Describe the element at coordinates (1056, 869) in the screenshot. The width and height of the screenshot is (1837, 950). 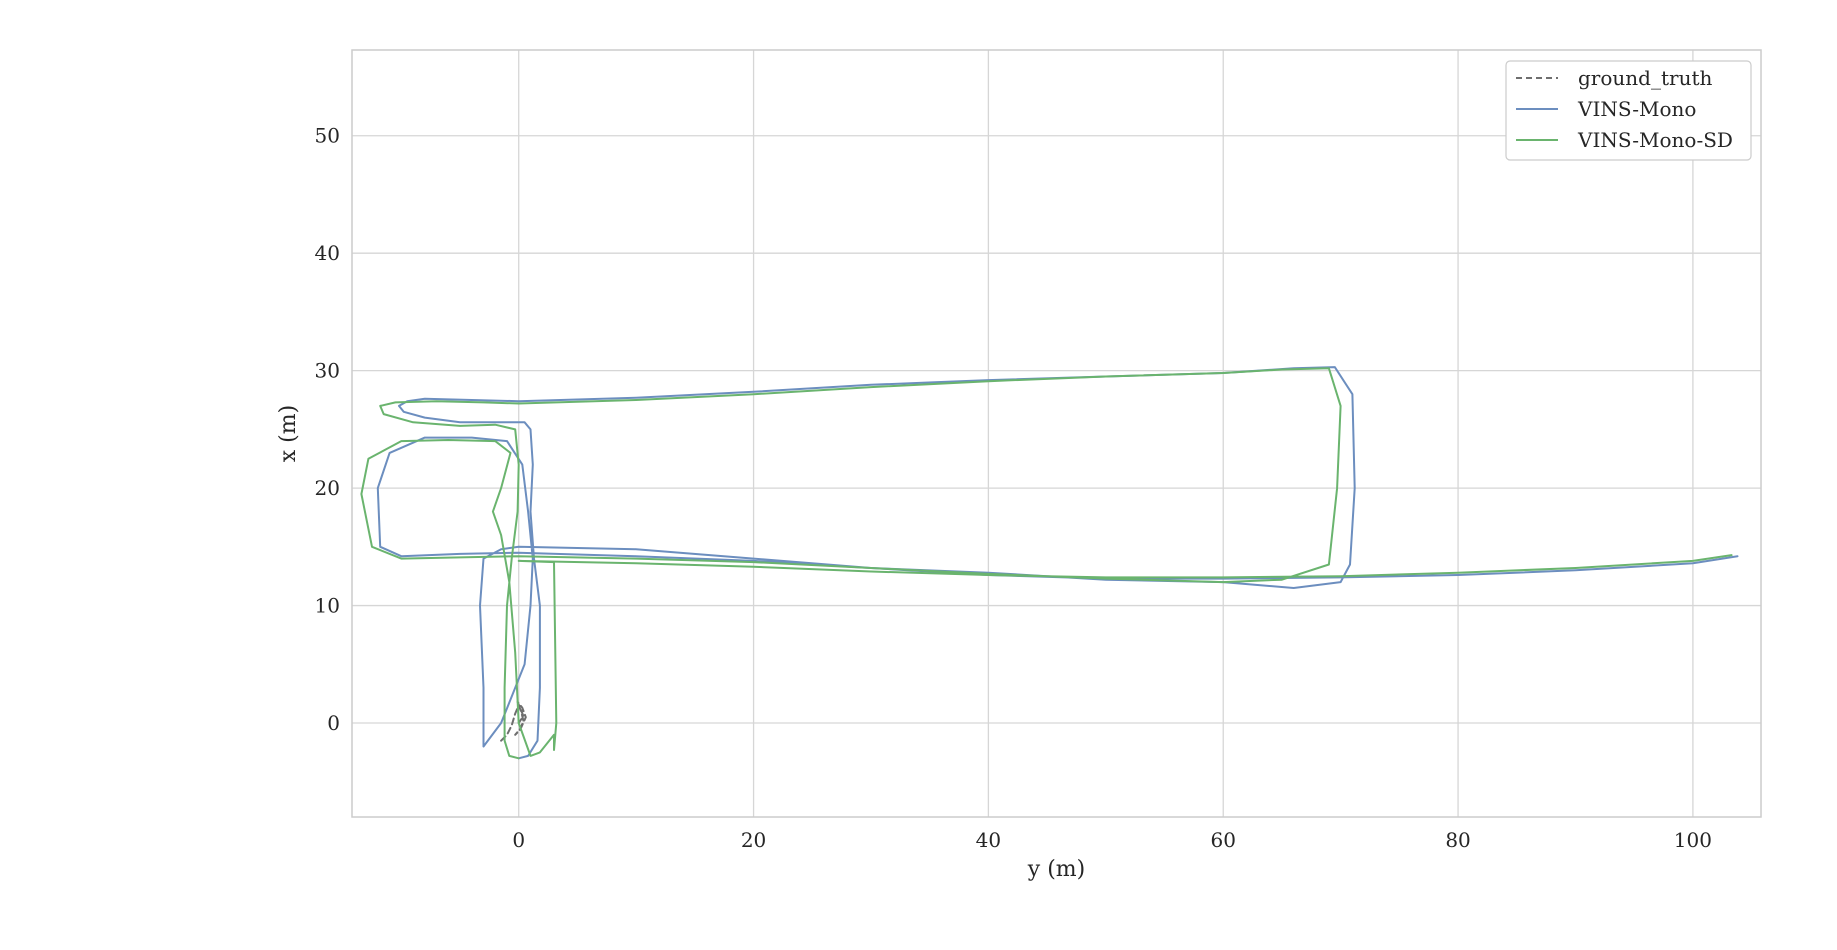
I see `x-axis-label: y (m)` at that location.